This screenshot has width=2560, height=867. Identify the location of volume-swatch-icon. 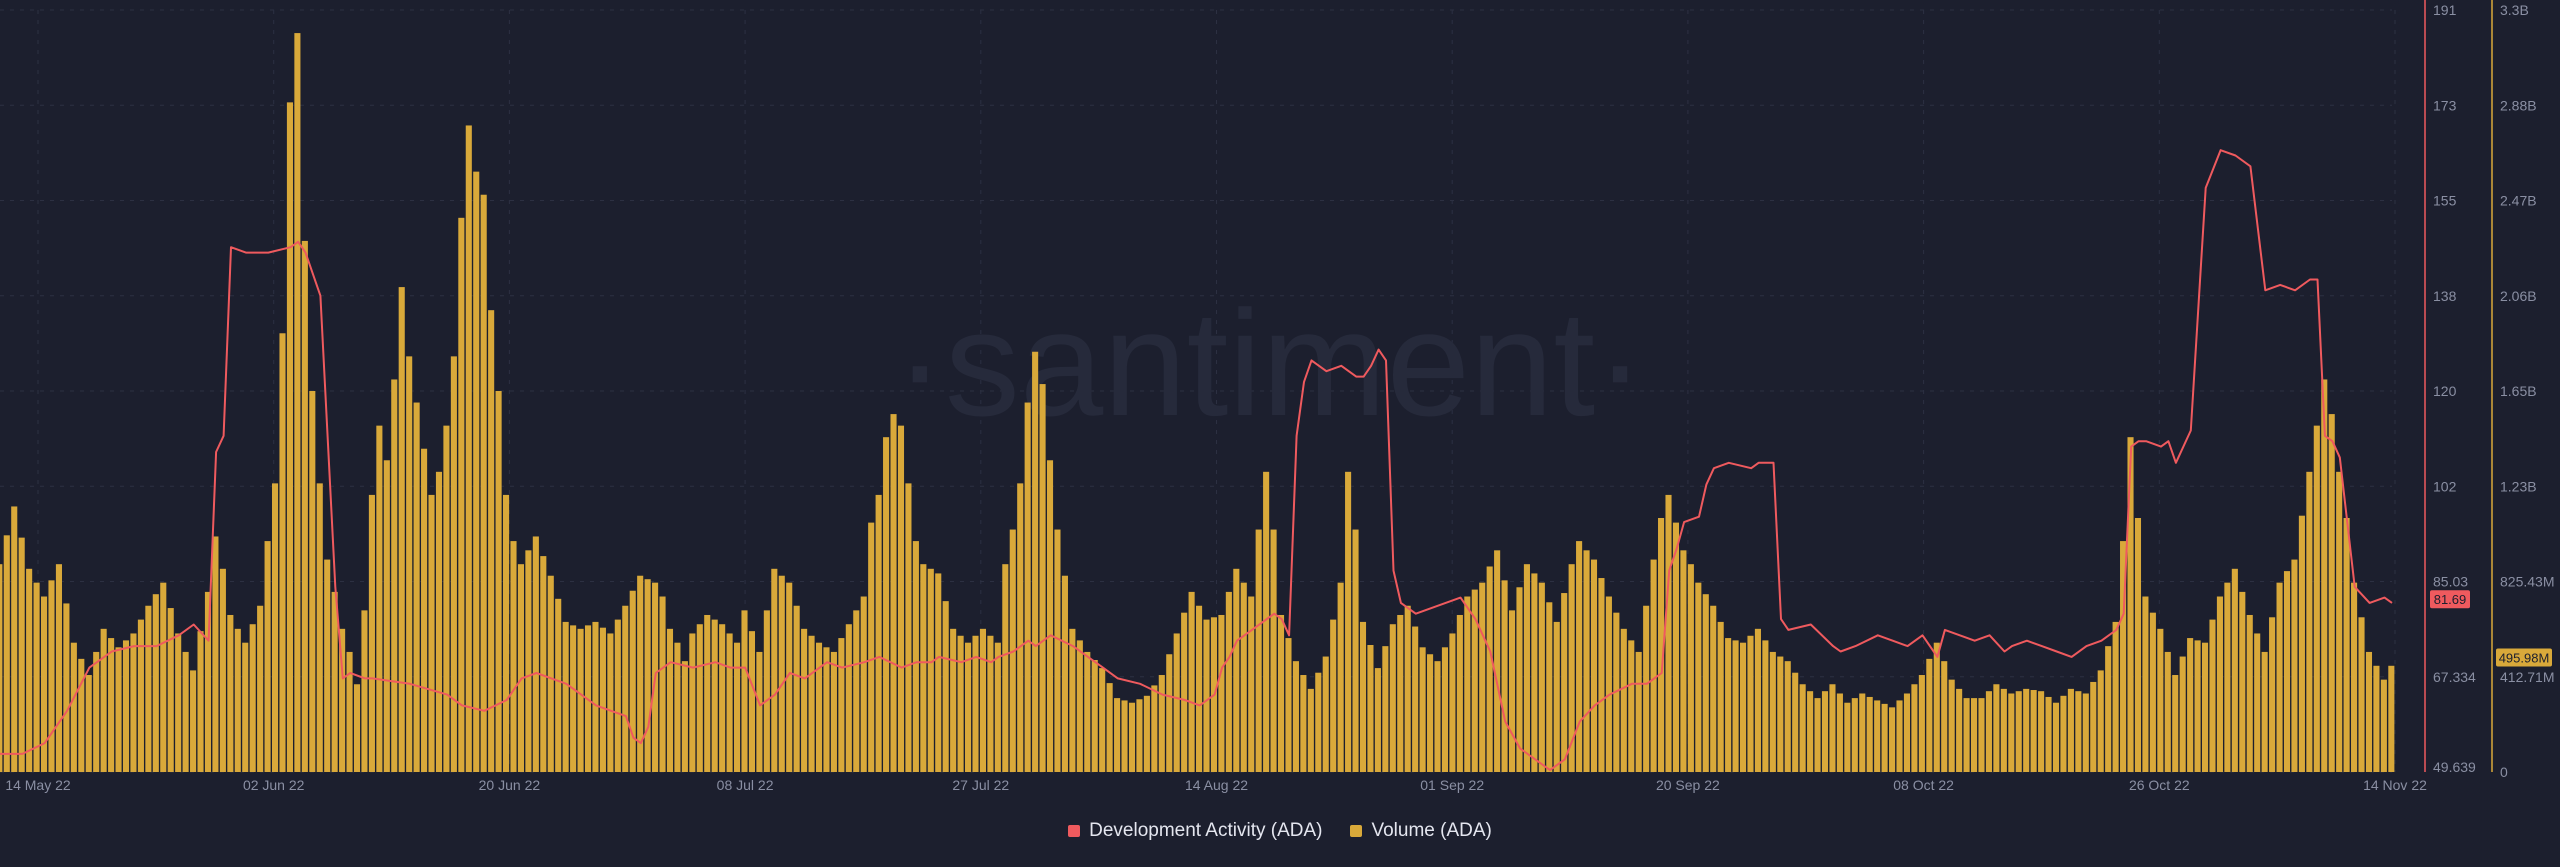
(1356, 831).